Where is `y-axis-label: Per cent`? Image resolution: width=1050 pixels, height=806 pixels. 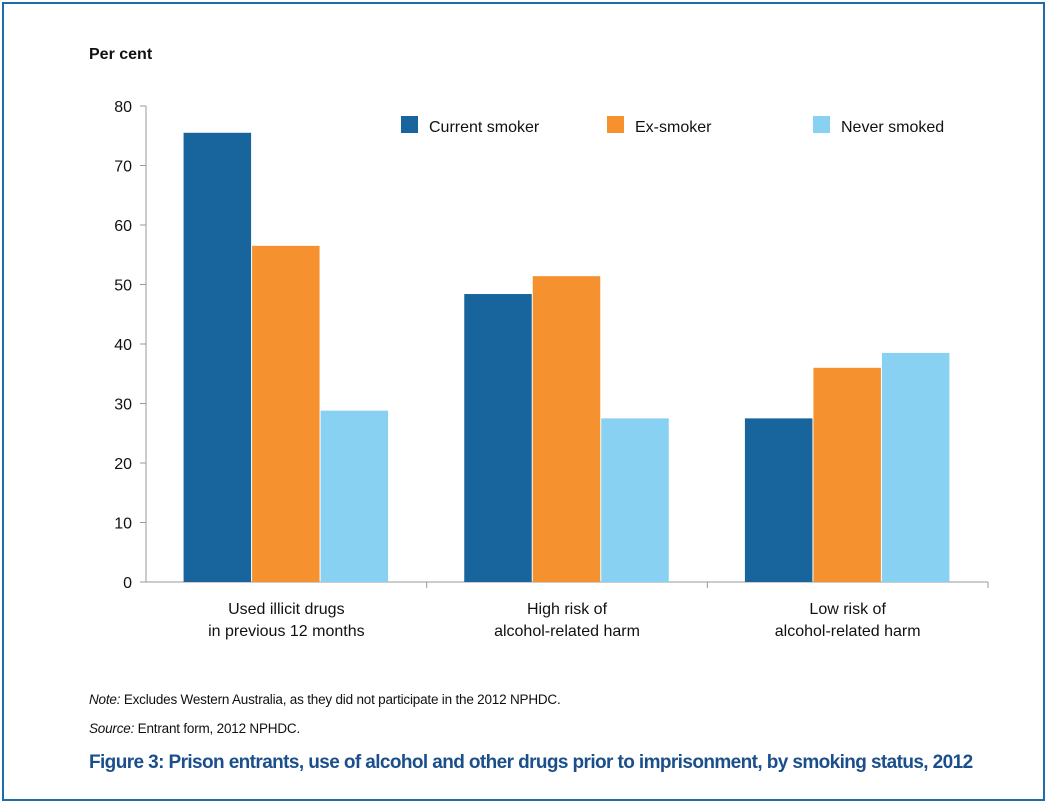
y-axis-label: Per cent is located at coordinates (121, 54).